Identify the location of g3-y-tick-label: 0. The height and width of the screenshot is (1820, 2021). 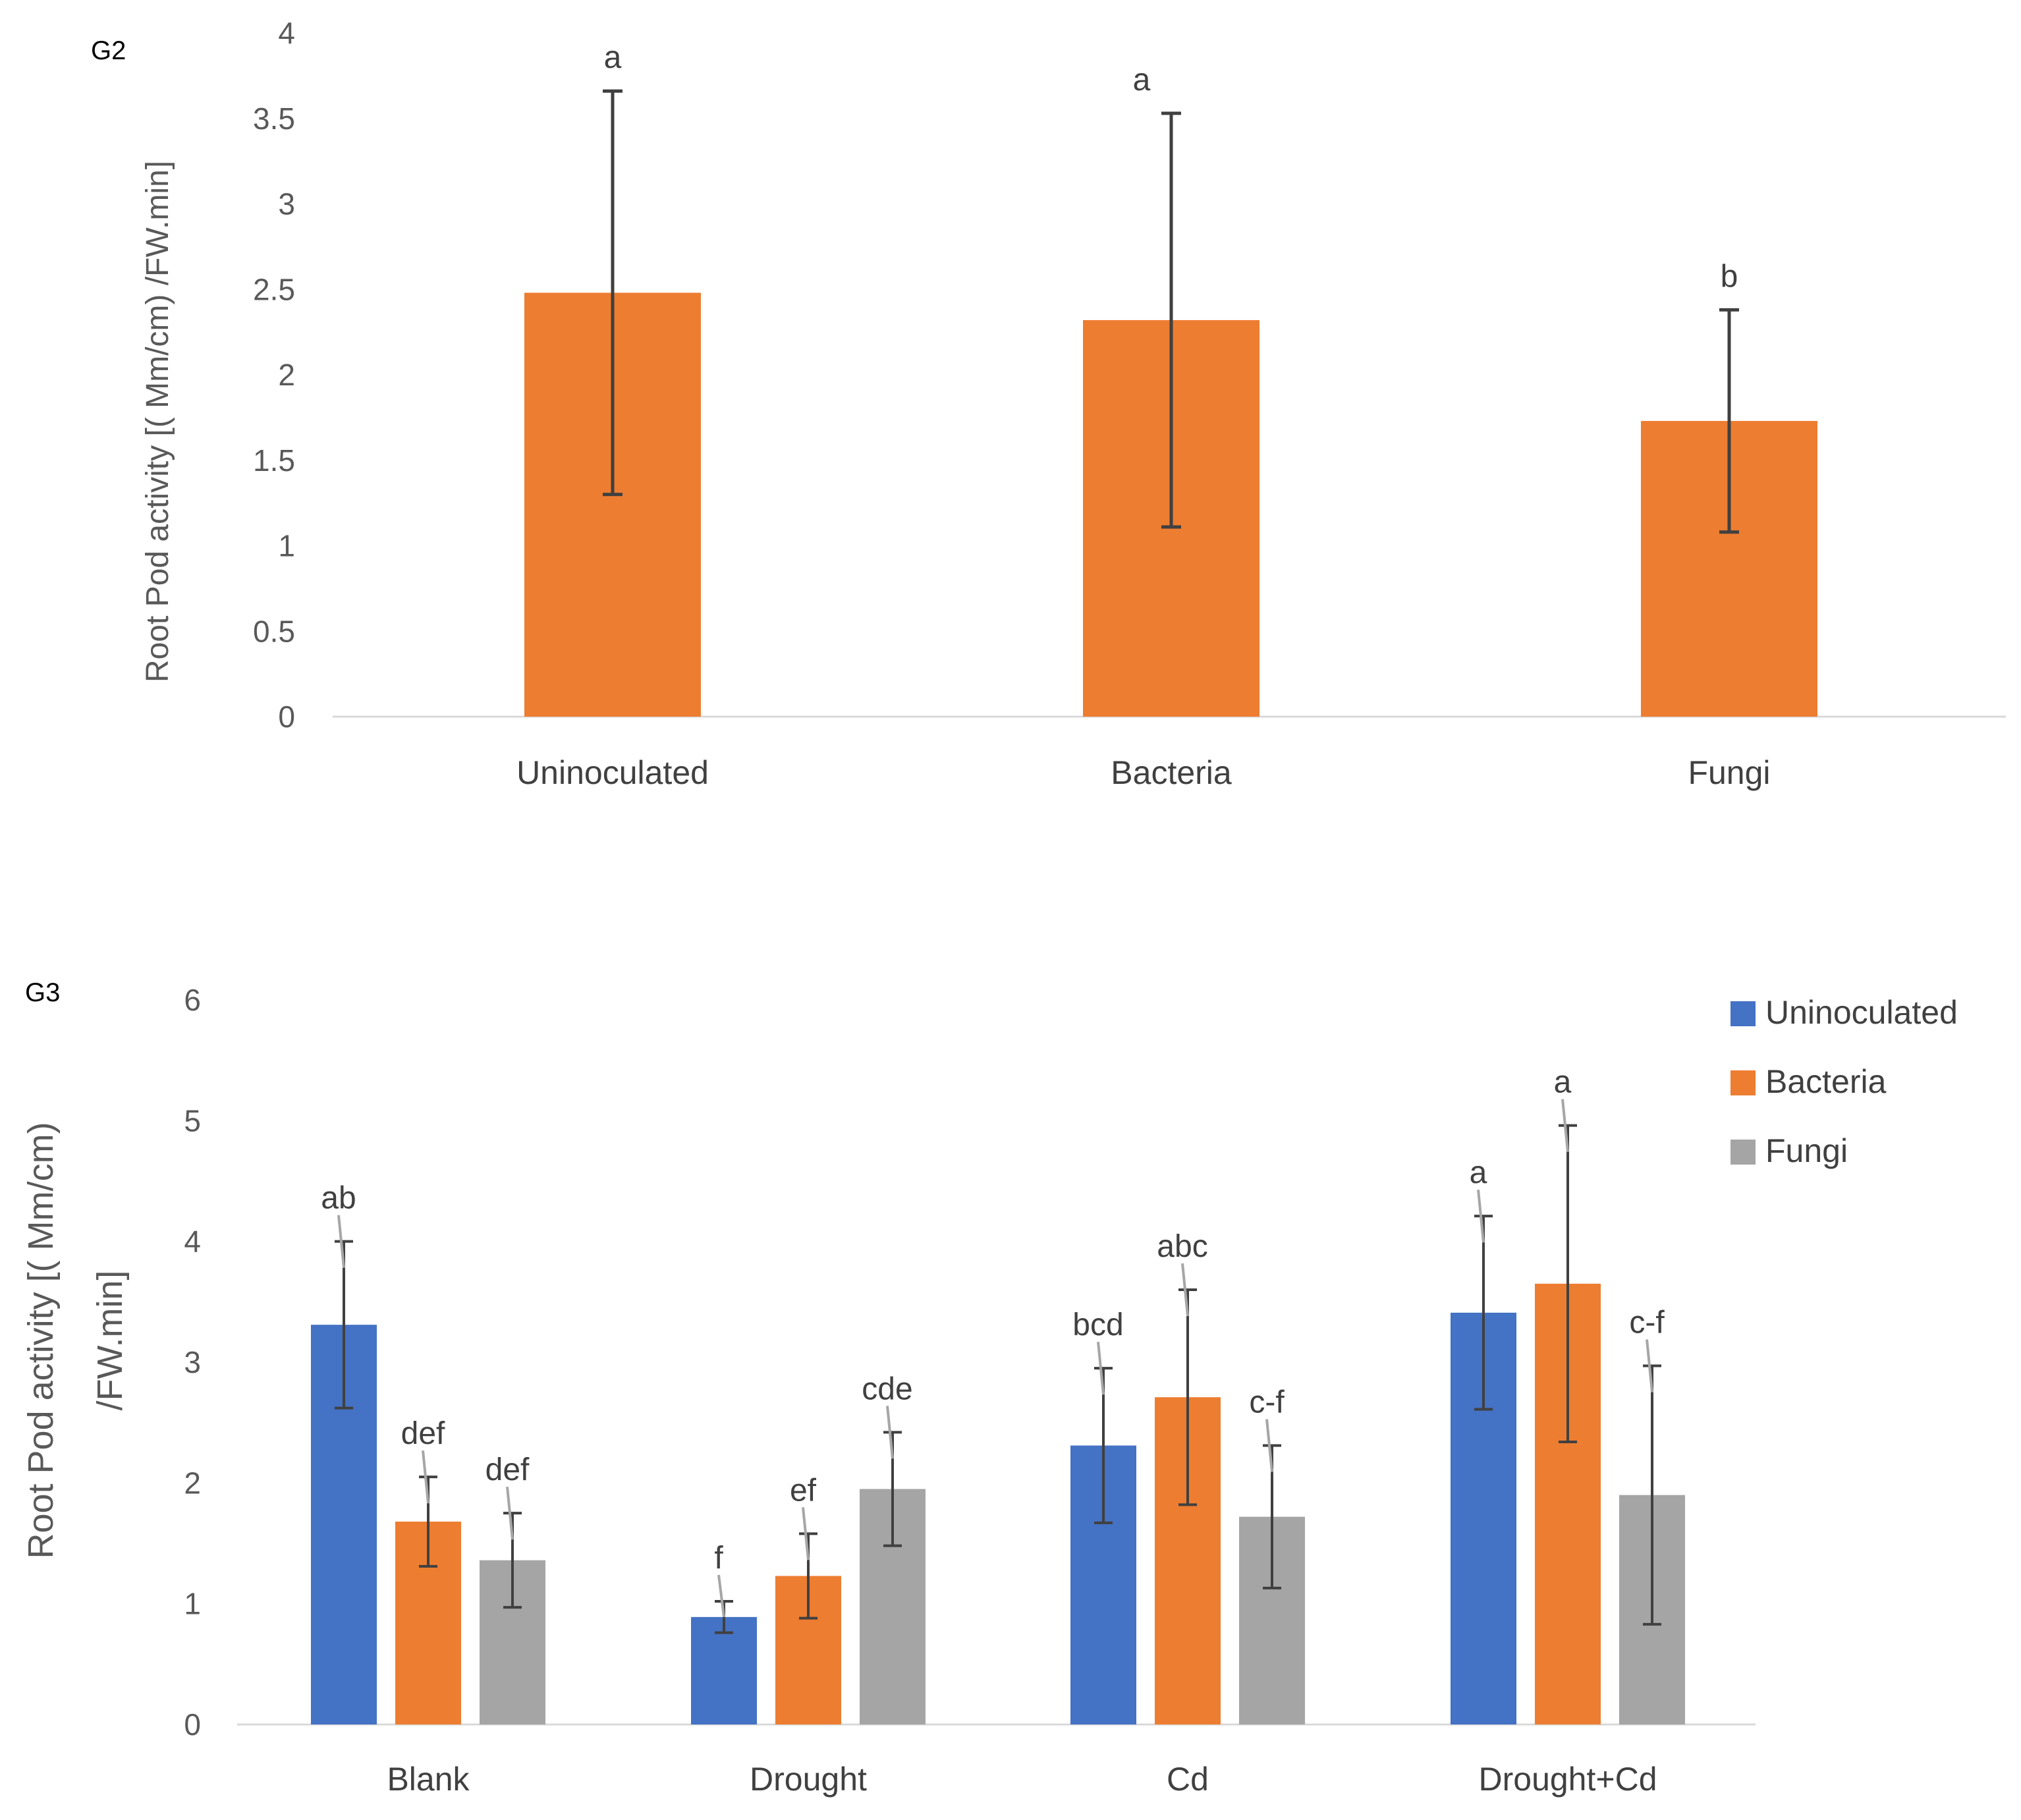
(193, 1724).